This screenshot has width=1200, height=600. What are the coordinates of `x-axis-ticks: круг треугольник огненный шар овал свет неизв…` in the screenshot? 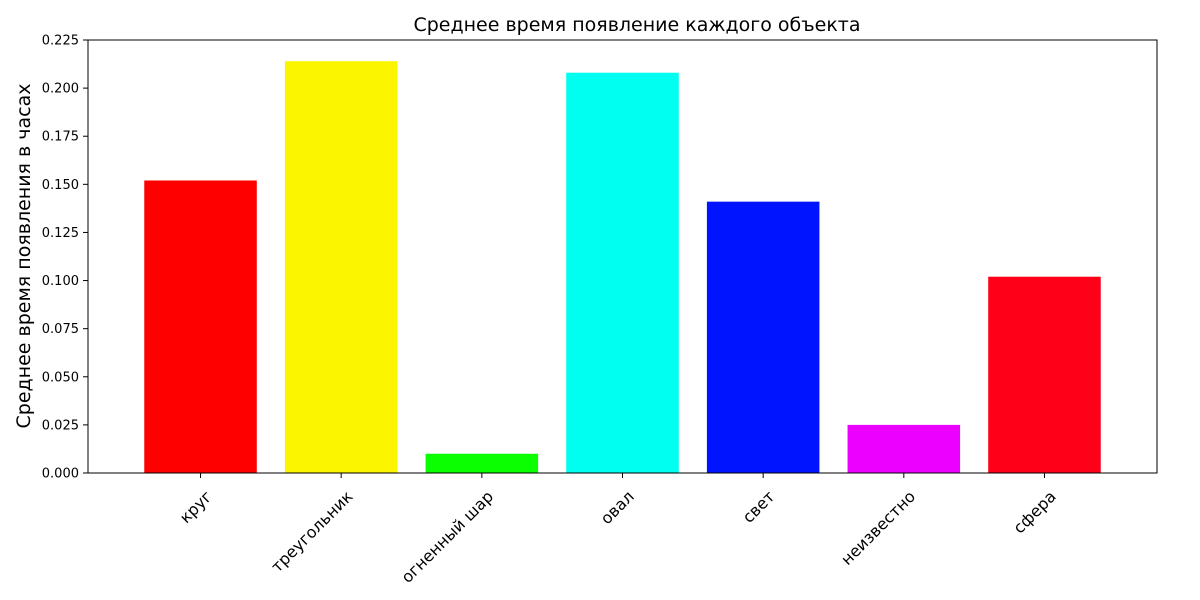 It's located at (618, 530).